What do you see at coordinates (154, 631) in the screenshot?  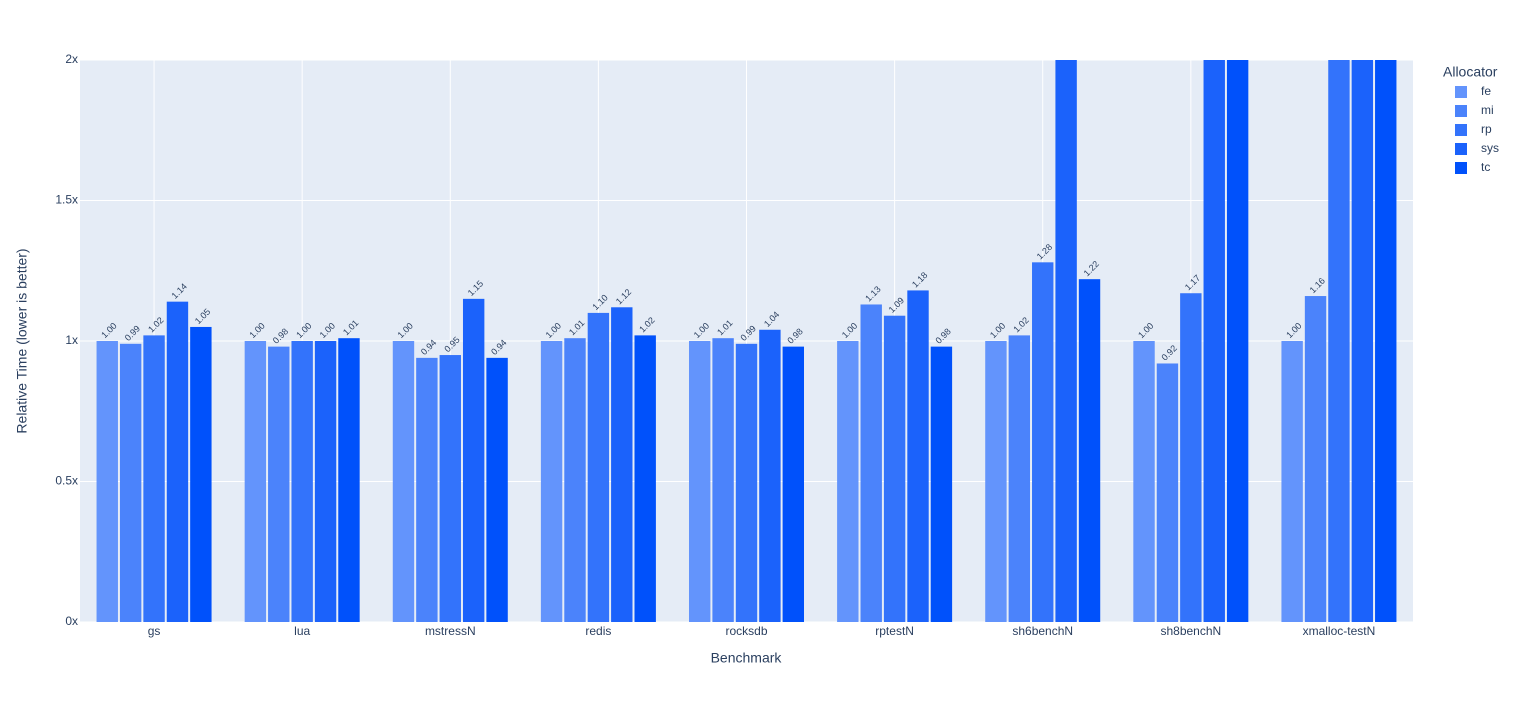 I see `x-tick-label: gs` at bounding box center [154, 631].